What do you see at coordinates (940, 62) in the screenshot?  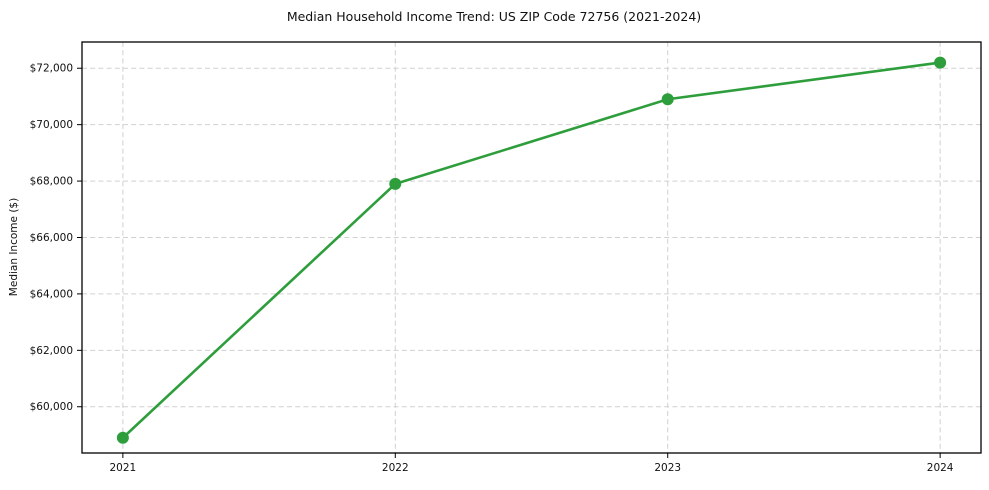 I see `data-point-2024` at bounding box center [940, 62].